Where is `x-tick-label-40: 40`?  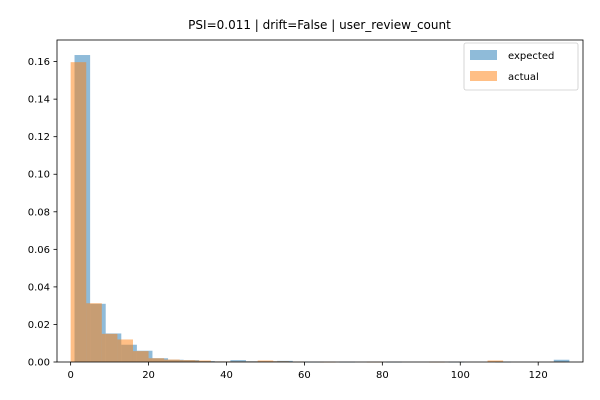
x-tick-label-40: 40 is located at coordinates (226, 375).